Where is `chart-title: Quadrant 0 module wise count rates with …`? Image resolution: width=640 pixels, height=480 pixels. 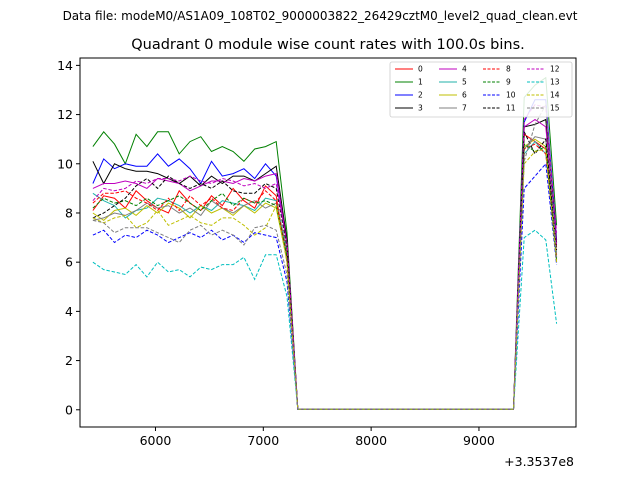
chart-title: Quadrant 0 module wise count rates with … is located at coordinates (328, 45).